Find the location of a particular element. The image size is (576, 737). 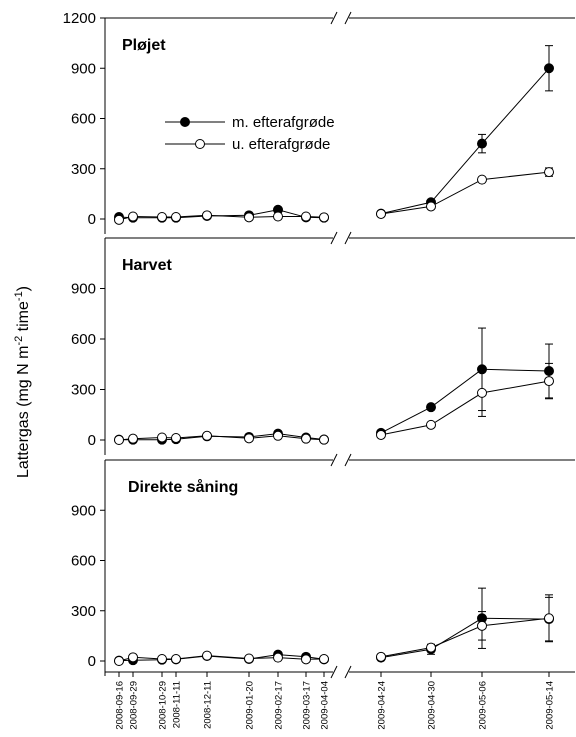

x-tick-label: 2008-09-29 is located at coordinates (134, 705).